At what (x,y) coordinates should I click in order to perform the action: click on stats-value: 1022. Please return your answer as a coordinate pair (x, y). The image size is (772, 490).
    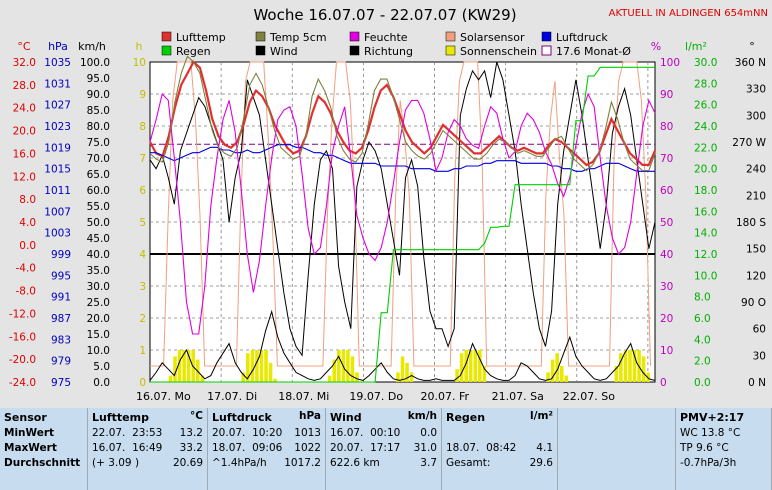
    Looking at the image, I should click on (307, 448).